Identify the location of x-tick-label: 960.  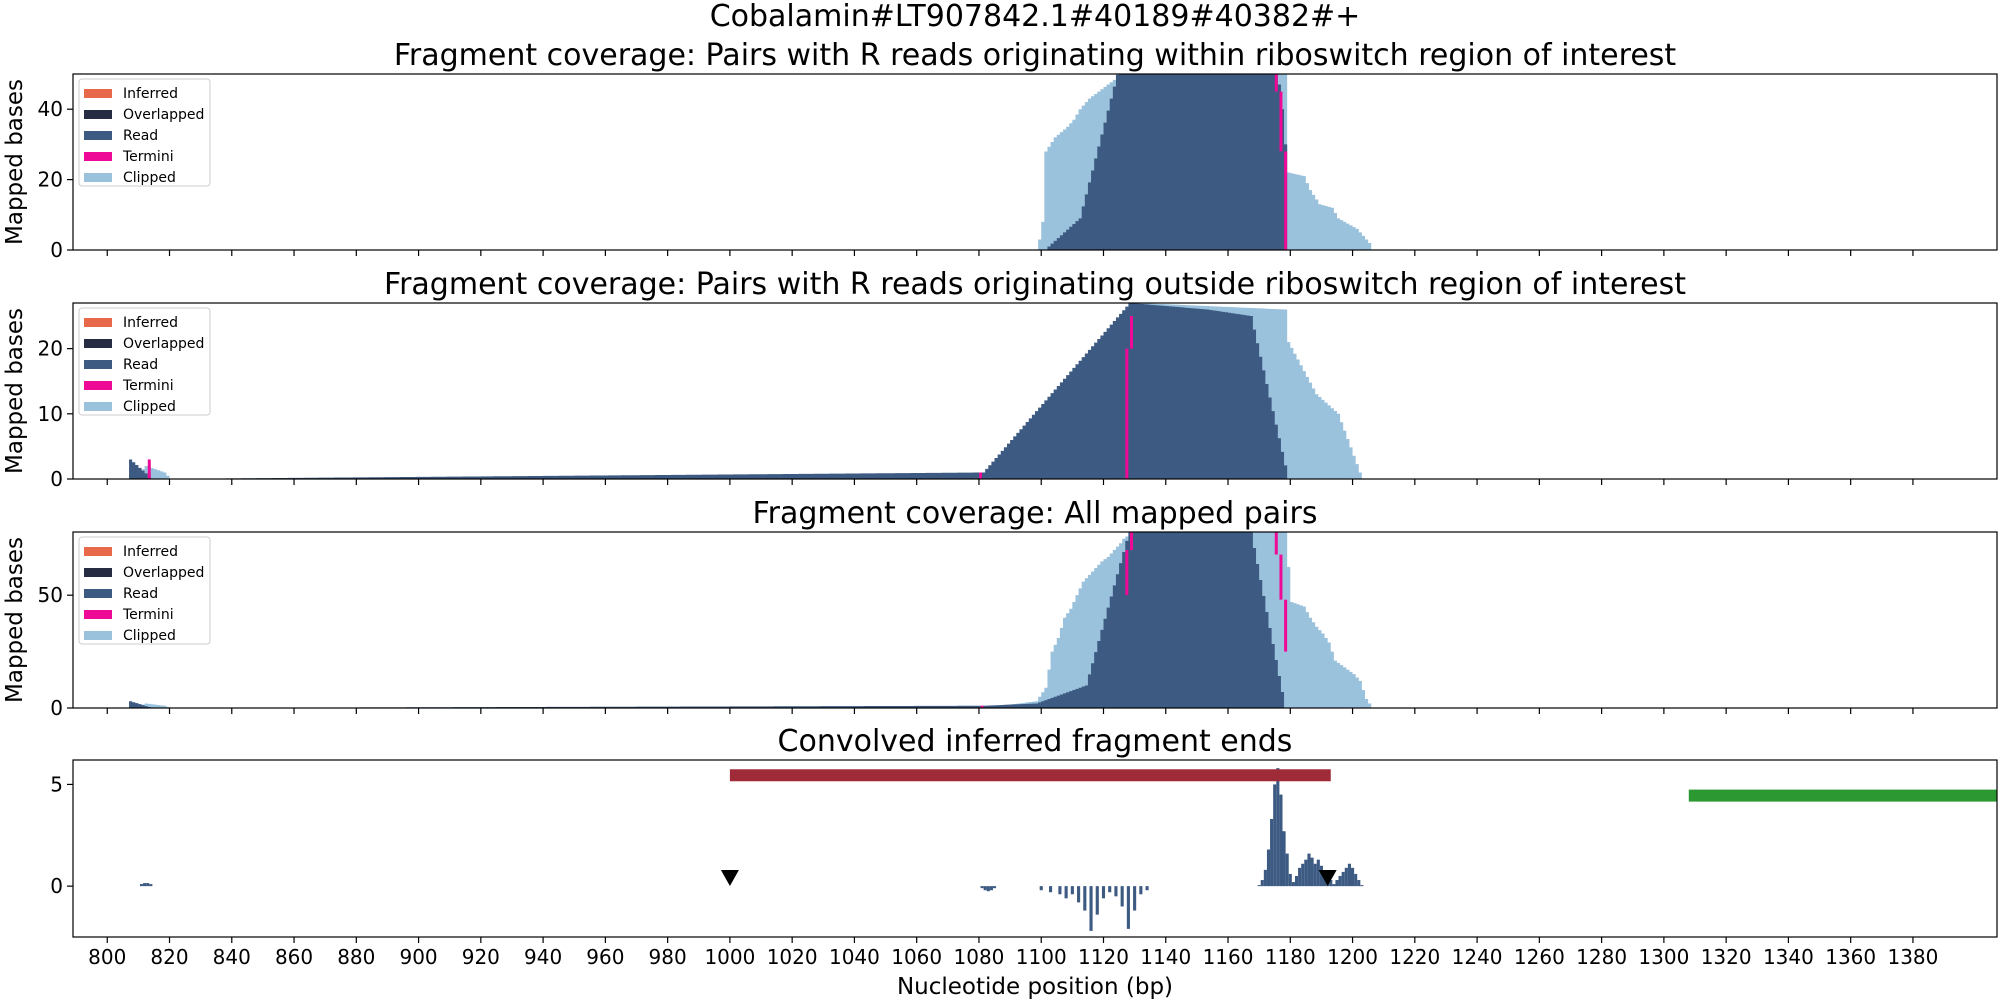
(605, 957).